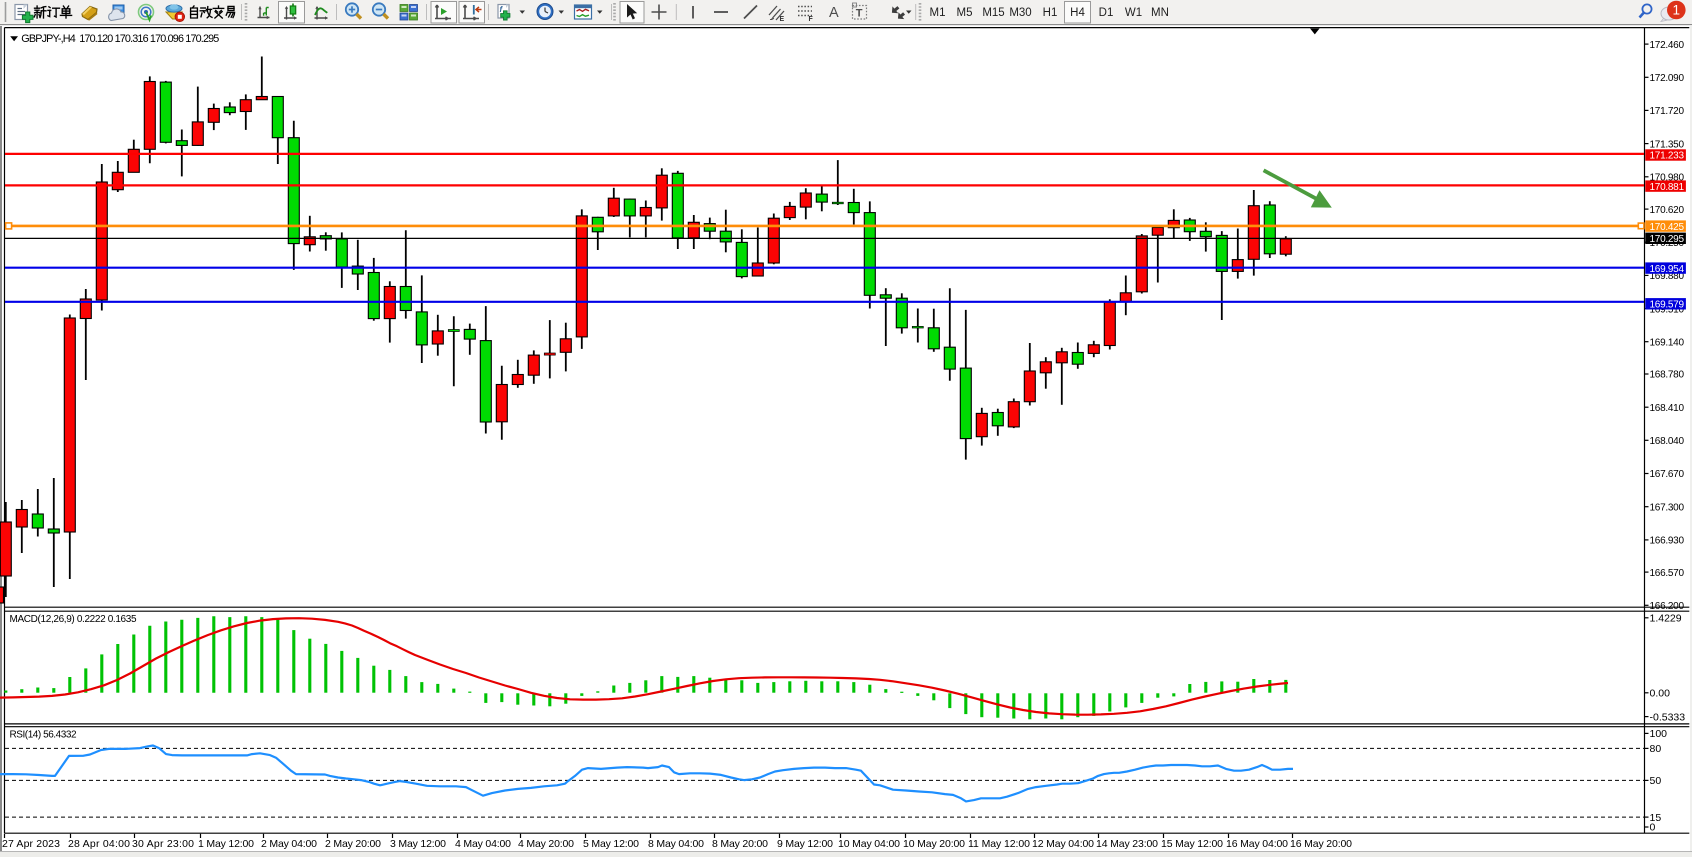 Image resolution: width=1692 pixels, height=857 pixels. I want to click on svg-text: 2 May 04:00, so click(289, 844).